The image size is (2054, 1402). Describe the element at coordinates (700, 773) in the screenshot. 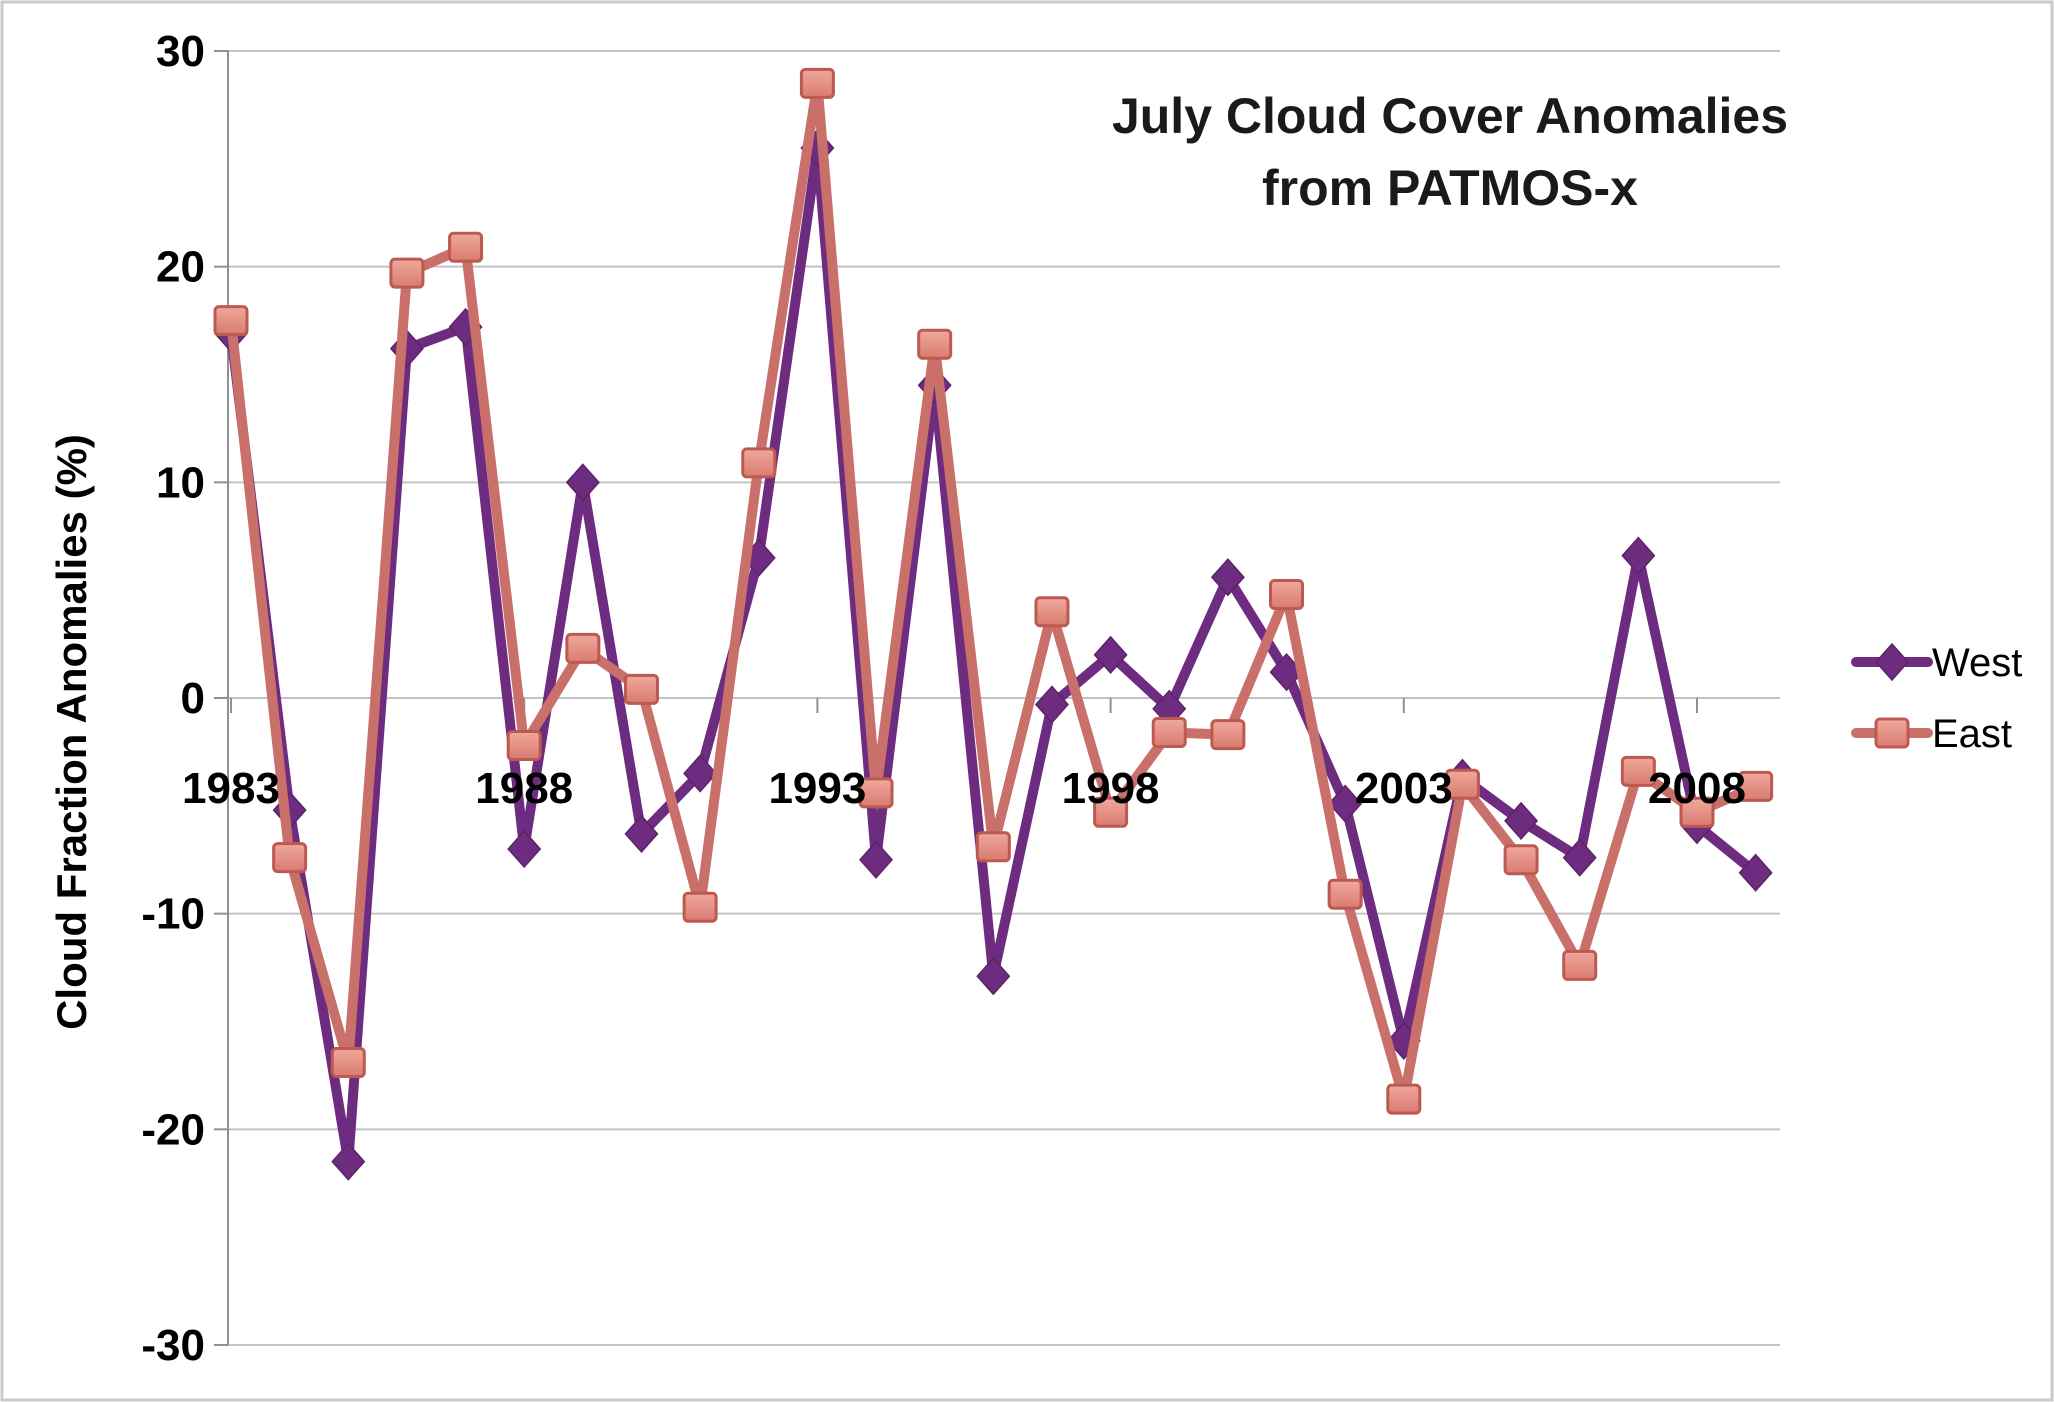

I see `marker-west-1991` at that location.